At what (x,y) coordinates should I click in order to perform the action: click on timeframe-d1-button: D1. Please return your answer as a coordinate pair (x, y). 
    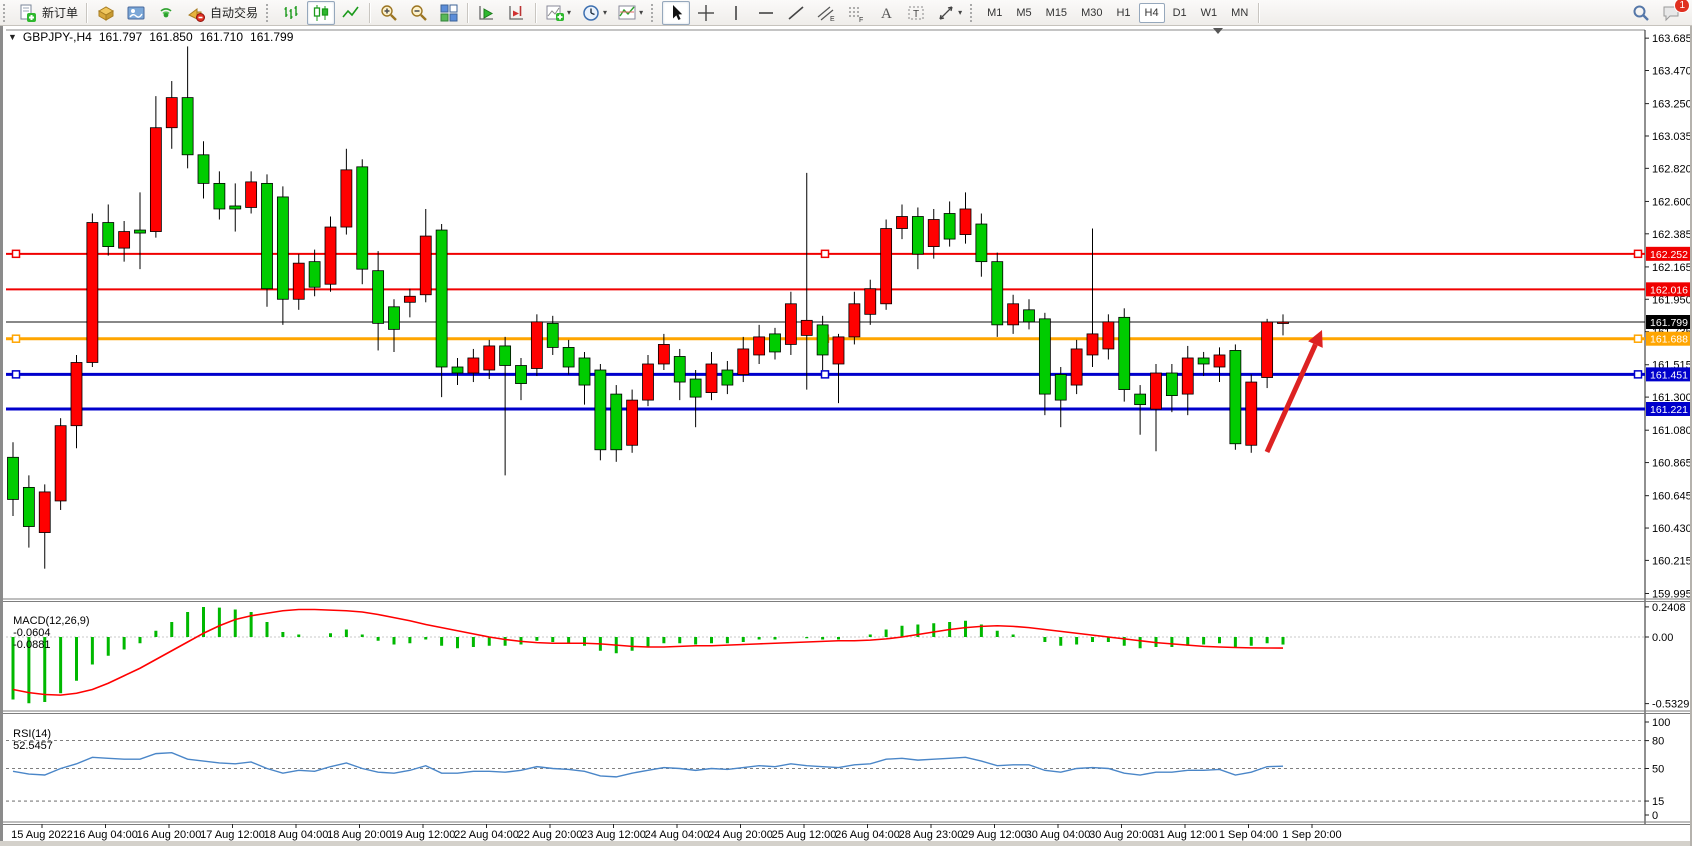
    Looking at the image, I should click on (1179, 12).